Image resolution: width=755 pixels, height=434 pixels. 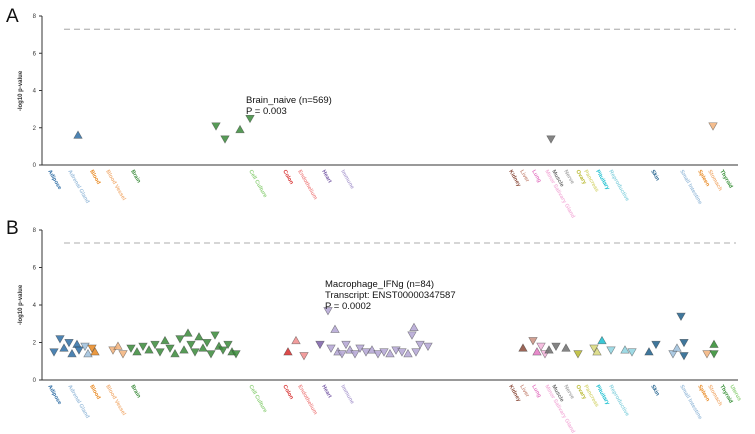 What do you see at coordinates (35, 344) in the screenshot?
I see `panel-b-y-tick-label-2: 2` at bounding box center [35, 344].